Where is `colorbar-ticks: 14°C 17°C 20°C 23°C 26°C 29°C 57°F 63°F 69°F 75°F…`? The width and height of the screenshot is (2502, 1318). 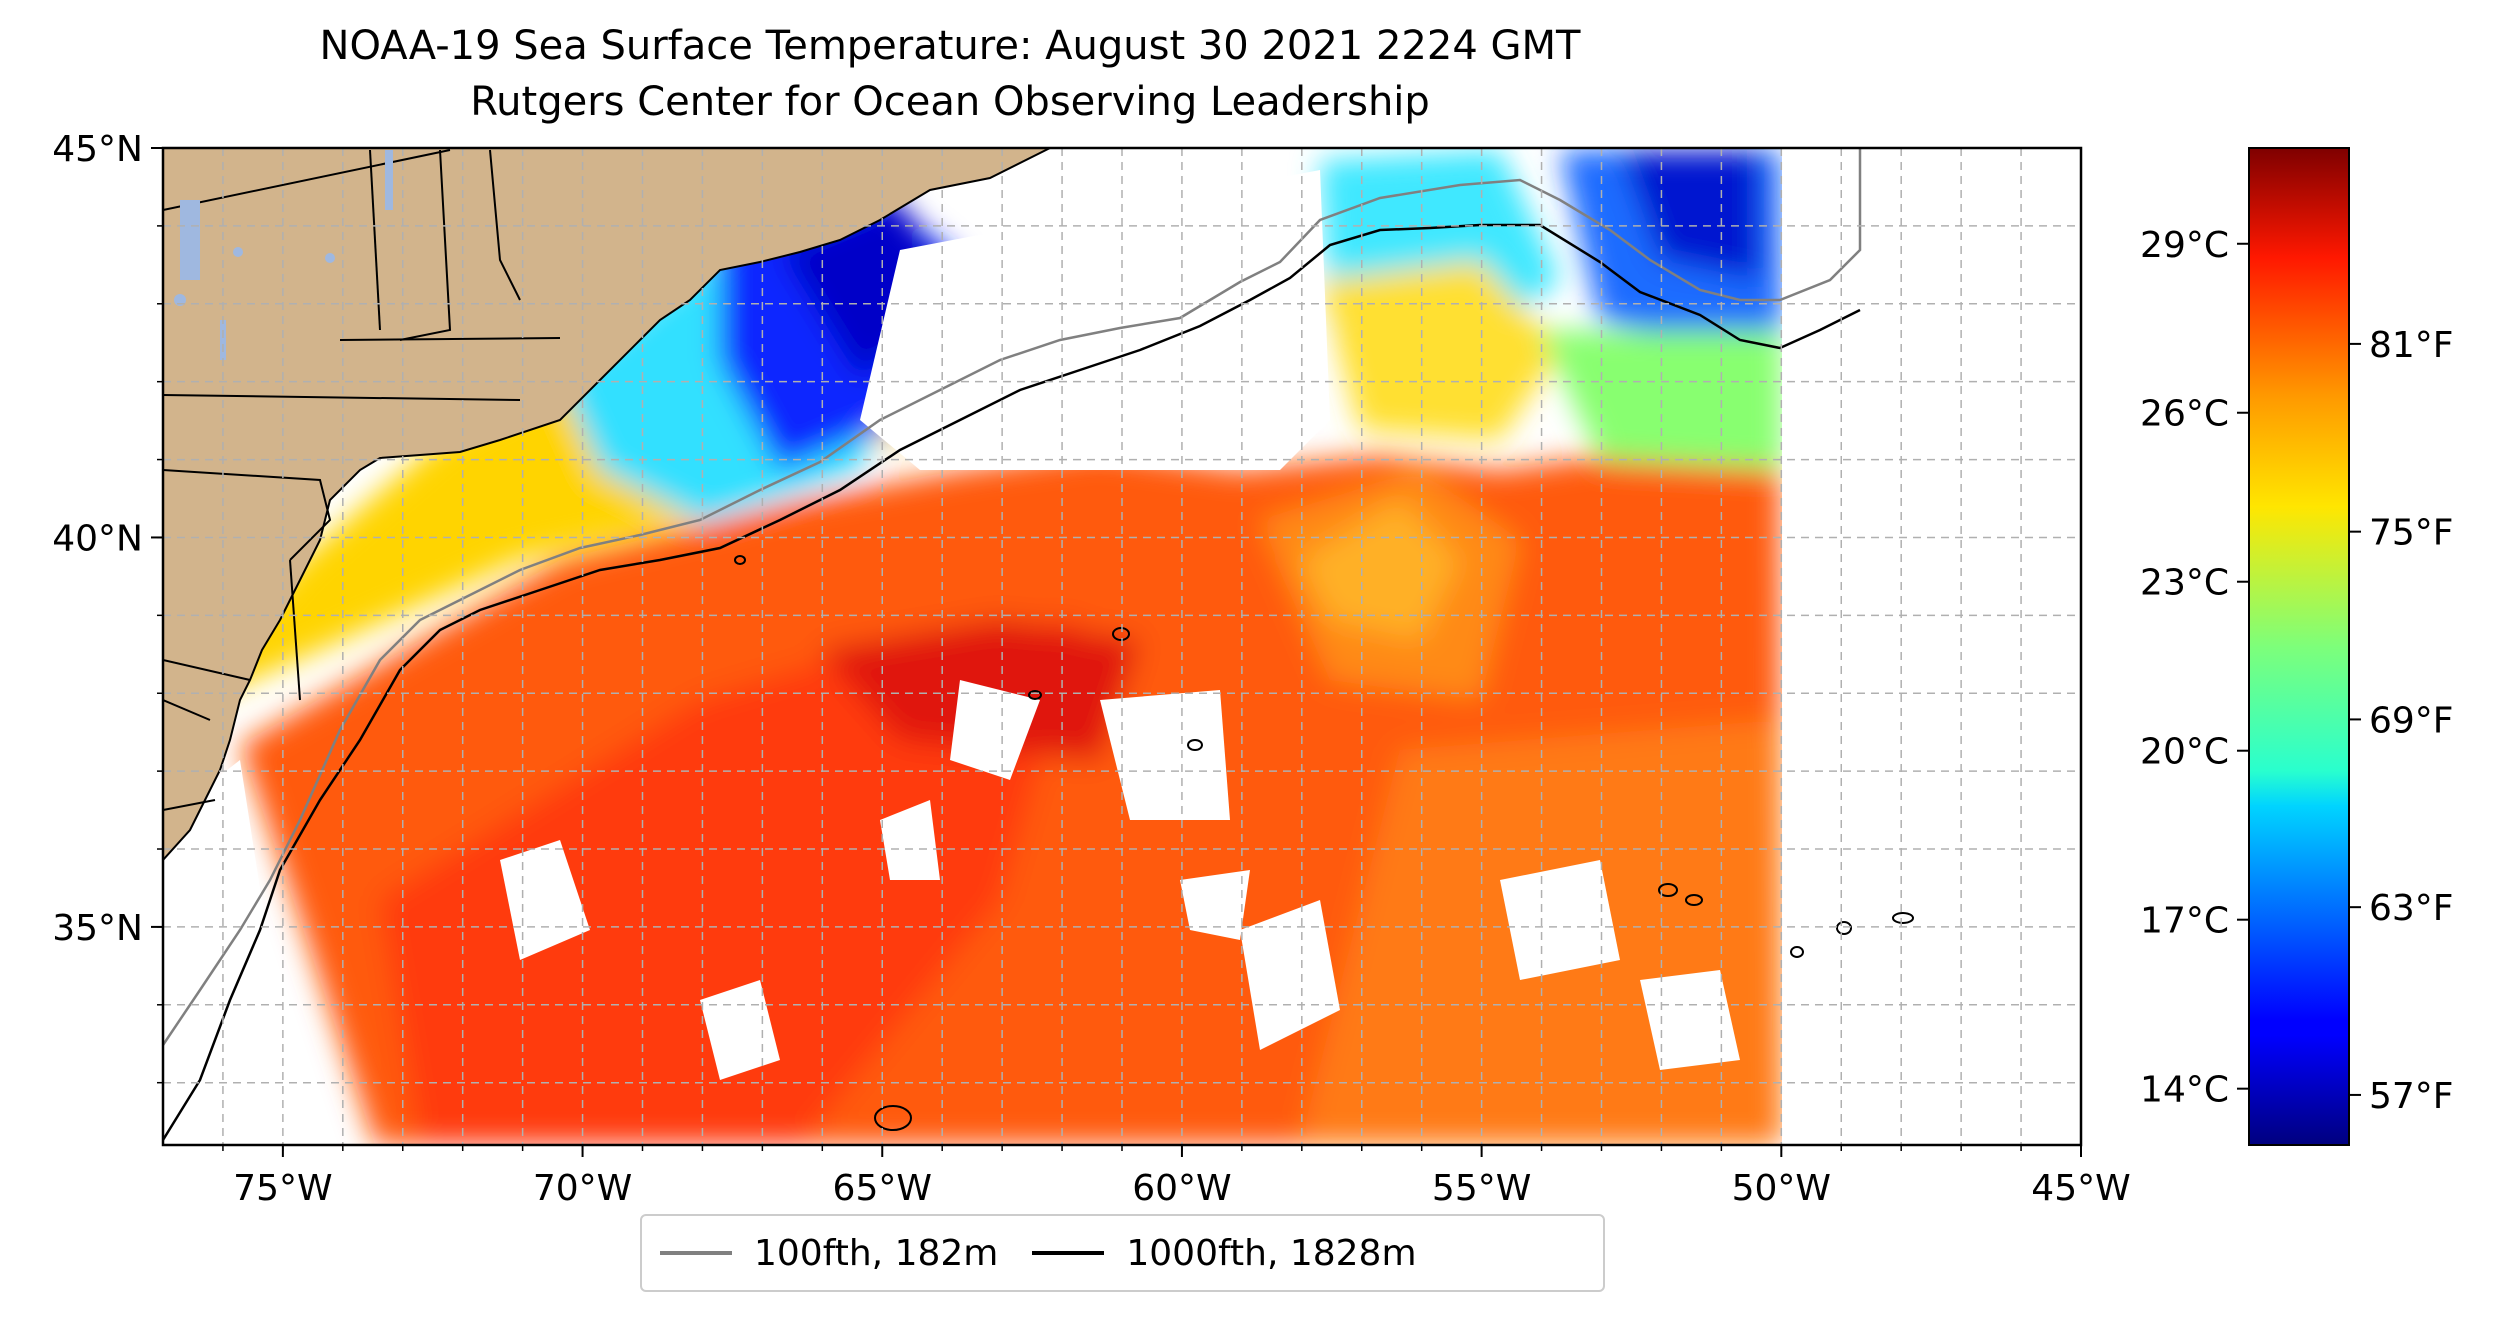
colorbar-ticks: 14°C 17°C 20°C 23°C 26°C 29°C 57°F 63°F 69°F 75°F… is located at coordinates (2296, 671).